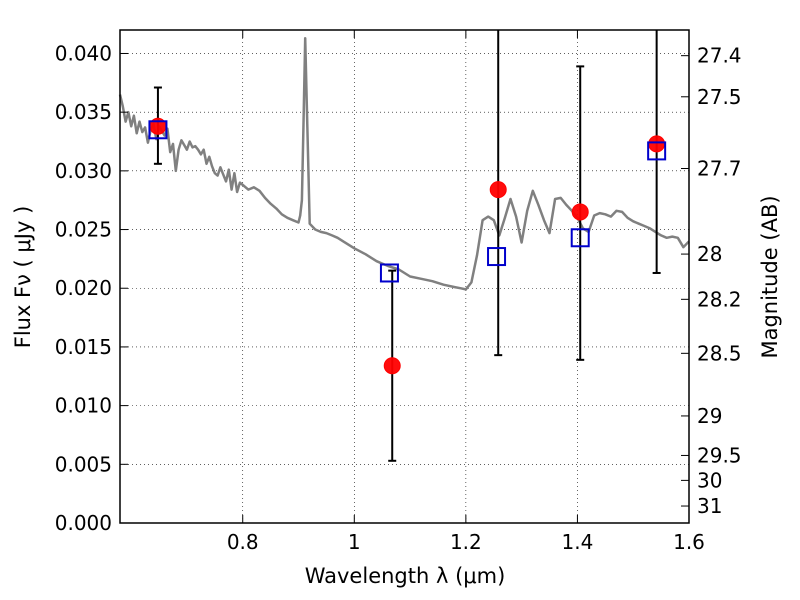 Image resolution: width=800 pixels, height=600 pixels. Describe the element at coordinates (719, 97) in the screenshot. I see `y2-tick-label: 27.5` at that location.